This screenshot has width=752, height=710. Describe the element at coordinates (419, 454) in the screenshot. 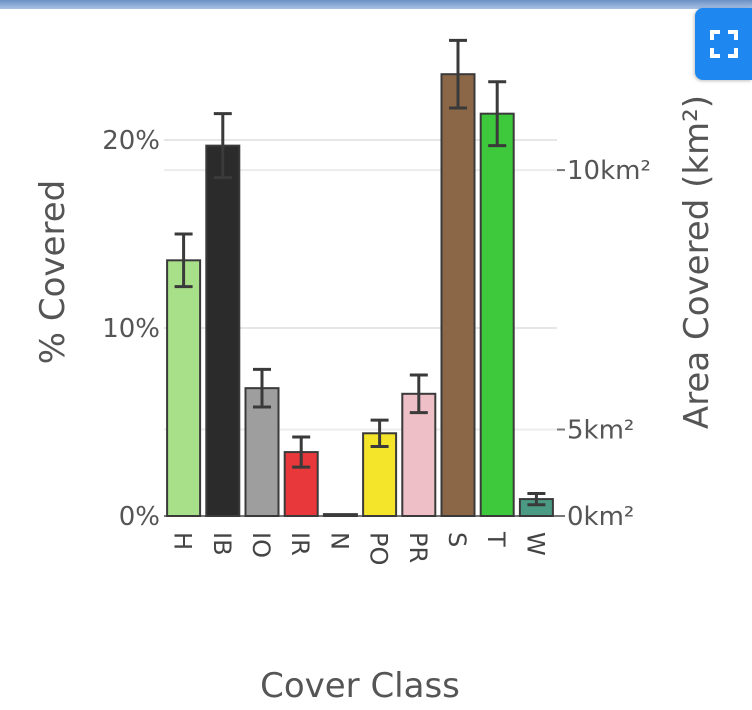

I see `bar-pr` at that location.